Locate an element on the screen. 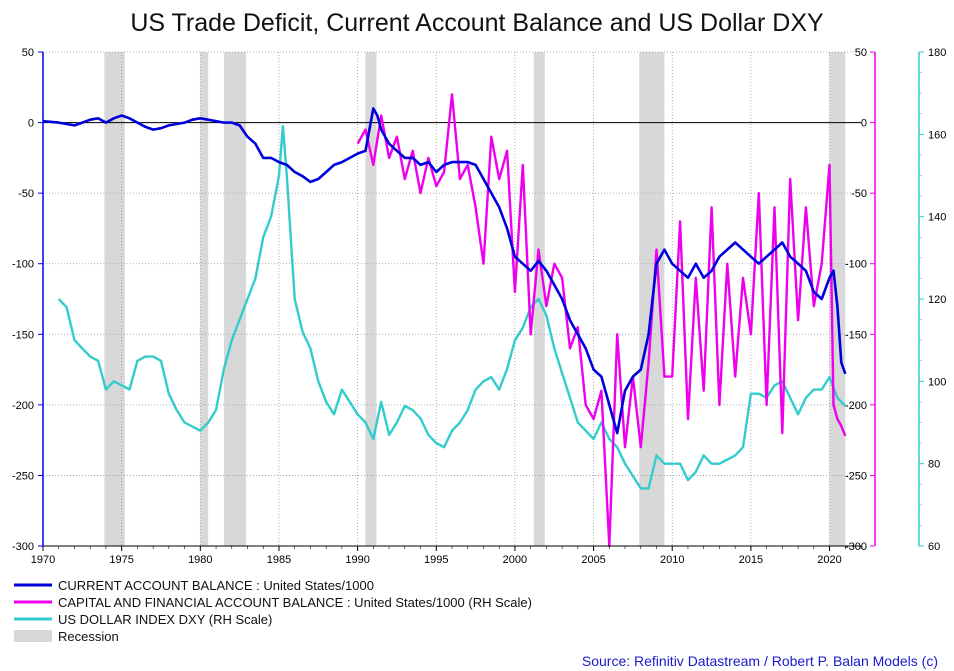  x-tick-label: 2005 is located at coordinates (593, 560).